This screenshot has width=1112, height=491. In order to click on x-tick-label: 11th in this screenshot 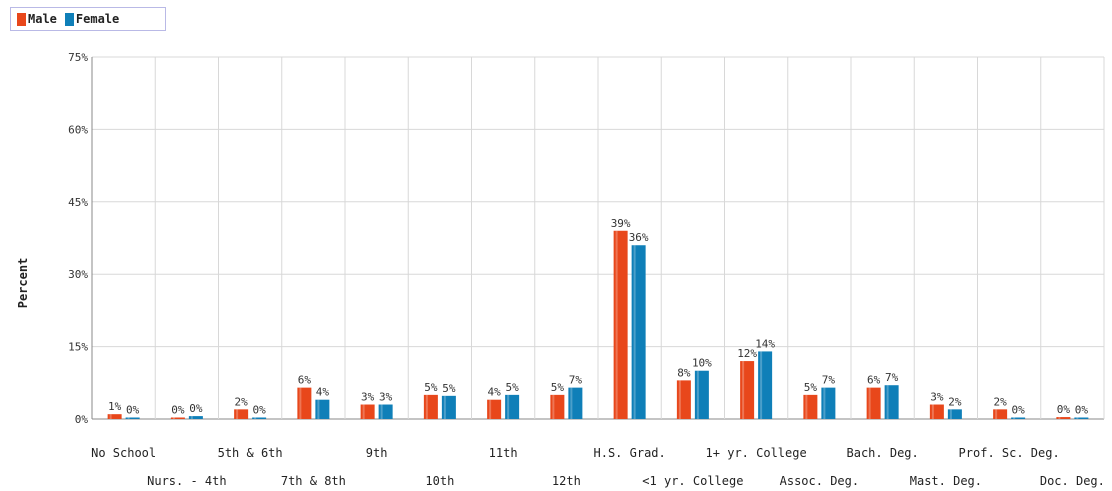, I will do `click(503, 453)`.